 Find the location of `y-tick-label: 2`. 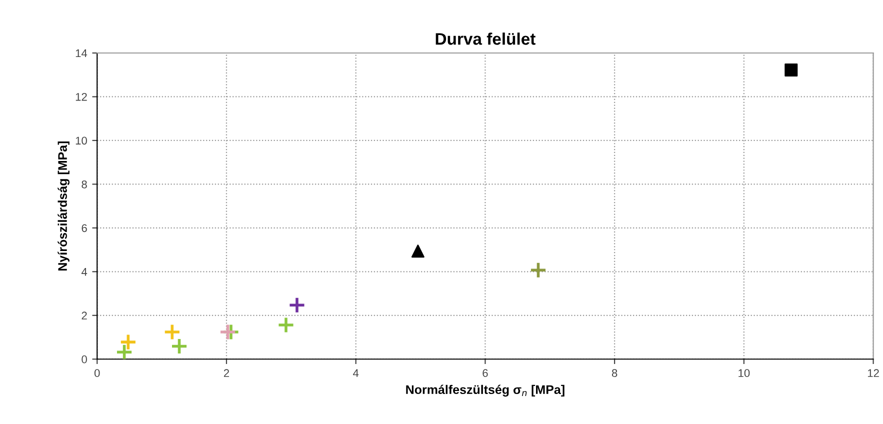

y-tick-label: 2 is located at coordinates (84, 316).